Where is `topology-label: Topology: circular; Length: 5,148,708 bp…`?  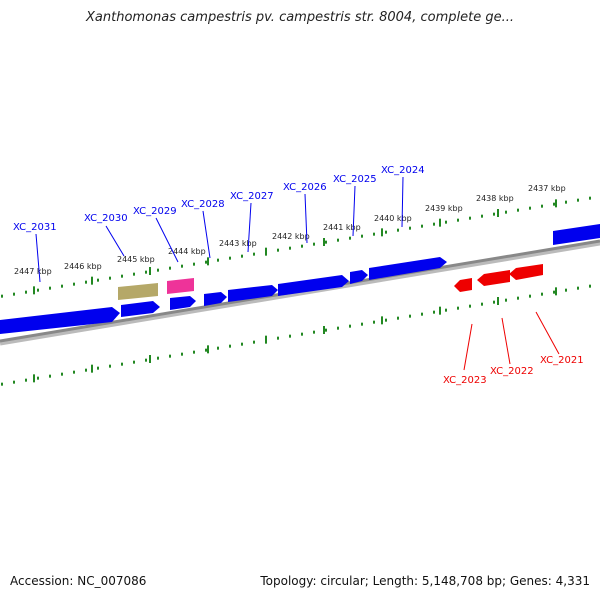 topology-label: Topology: circular; Length: 5,148,708 bp… is located at coordinates (425, 581).